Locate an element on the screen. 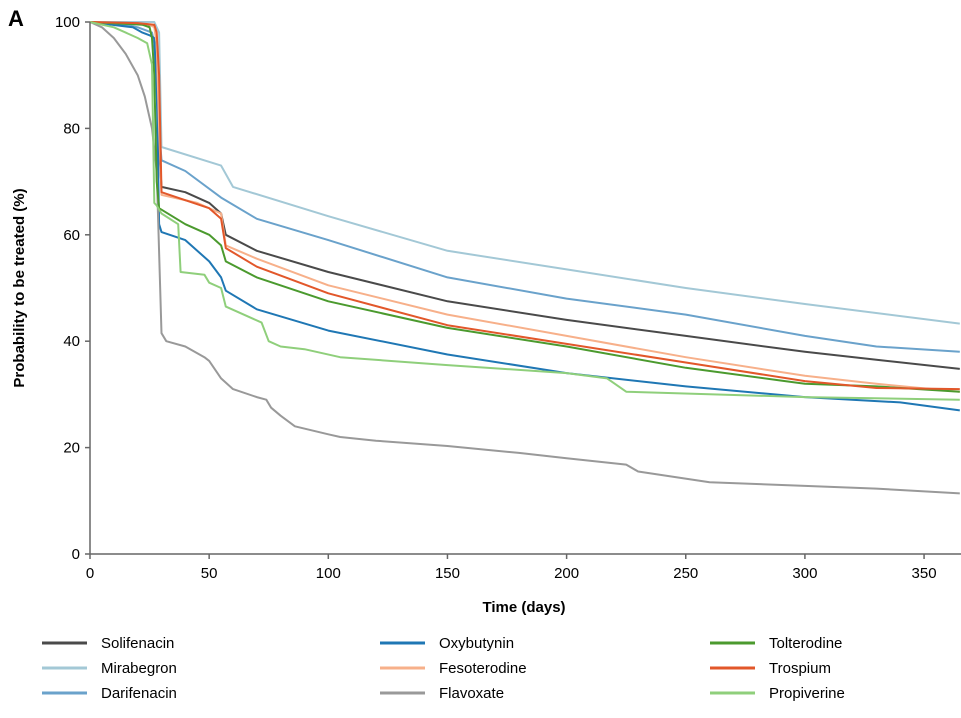 The width and height of the screenshot is (961, 718). legend-item-solifenacin: Solifenacin is located at coordinates (108, 643).